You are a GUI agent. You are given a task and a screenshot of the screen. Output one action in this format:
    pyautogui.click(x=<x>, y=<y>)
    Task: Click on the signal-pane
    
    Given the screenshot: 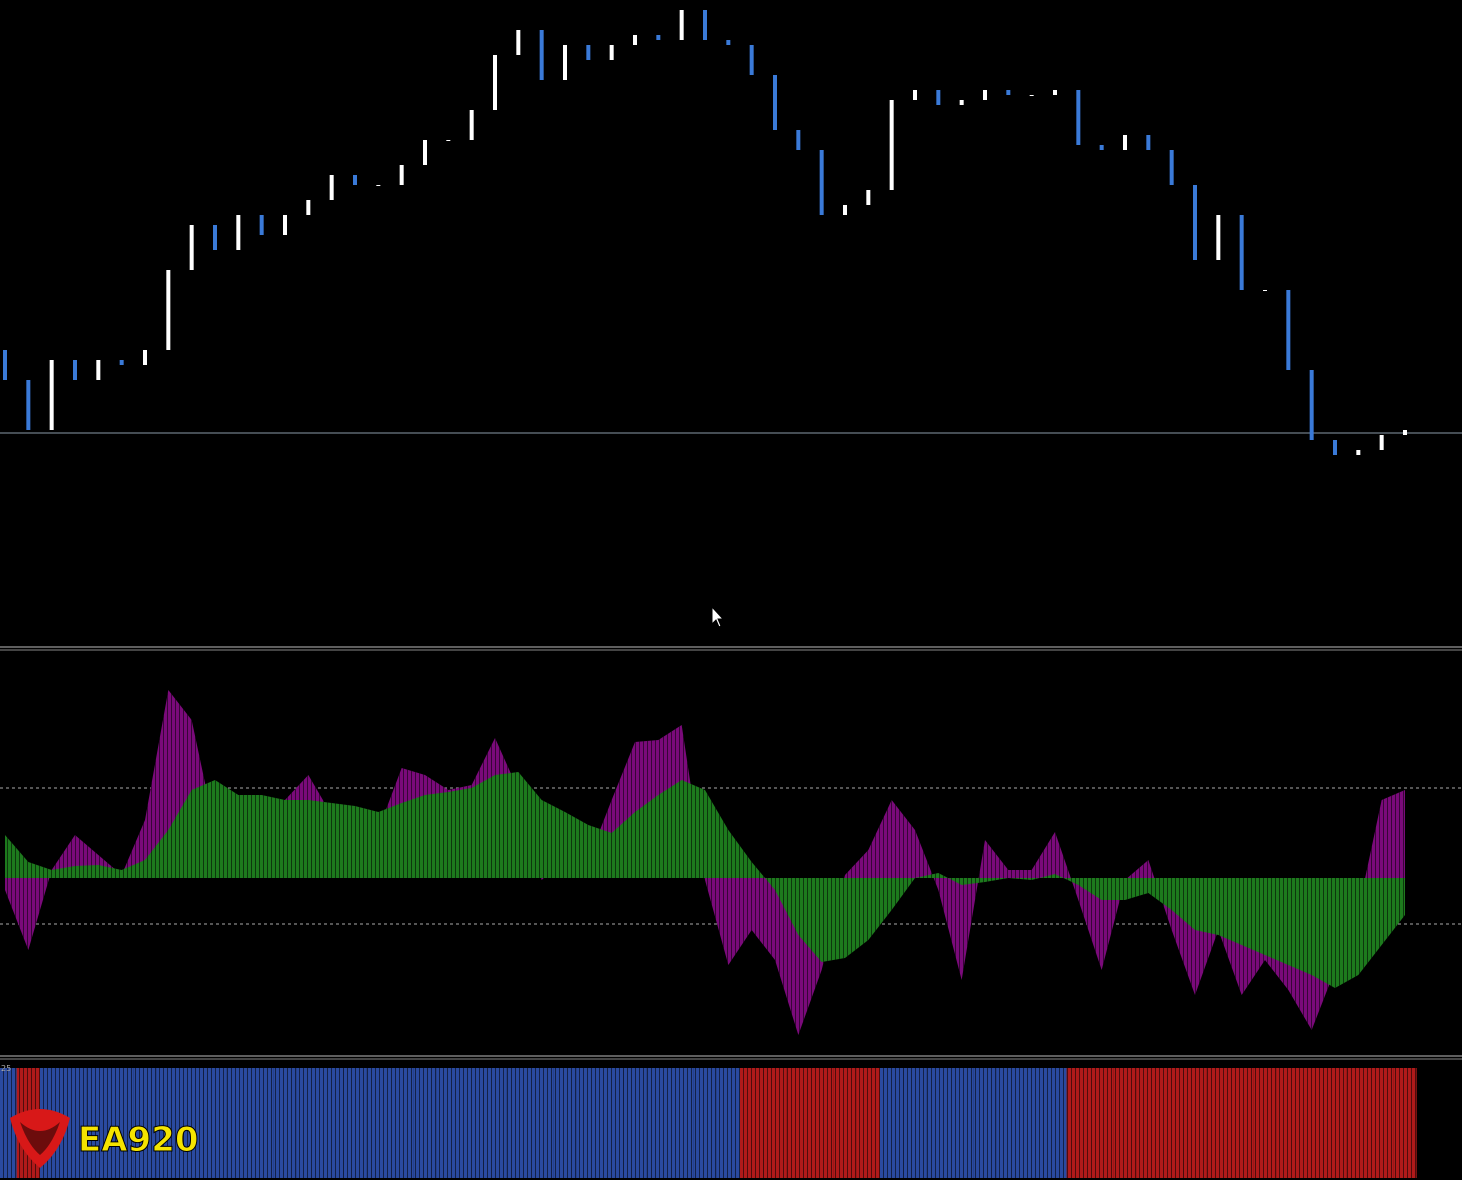 What is the action you would take?
    pyautogui.click(x=708, y=1123)
    